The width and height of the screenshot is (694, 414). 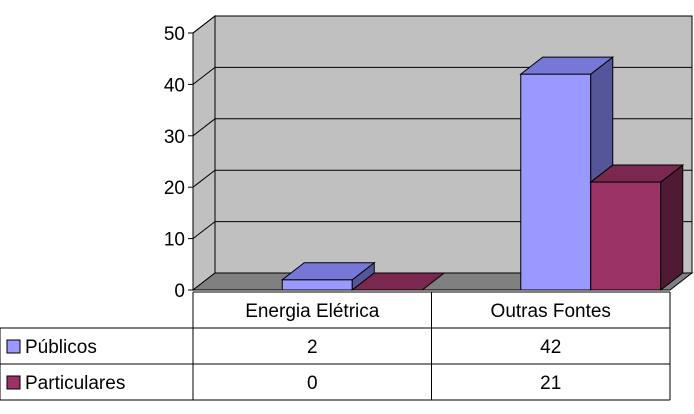 What do you see at coordinates (551, 311) in the screenshot?
I see `category-label: Outras Fontes` at bounding box center [551, 311].